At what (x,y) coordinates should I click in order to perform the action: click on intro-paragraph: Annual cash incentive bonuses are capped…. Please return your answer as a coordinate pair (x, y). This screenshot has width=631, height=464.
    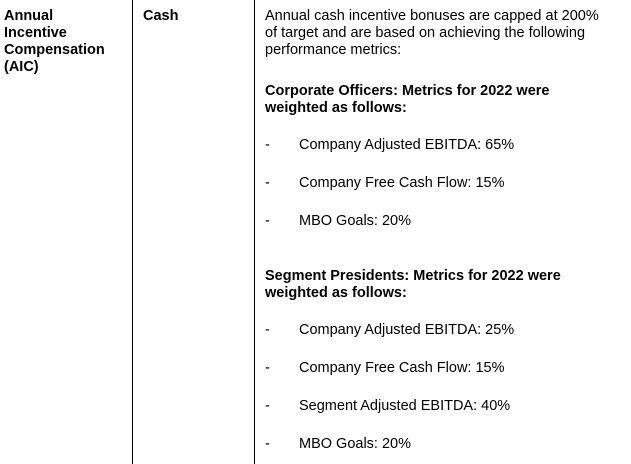
    Looking at the image, I should click on (446, 33).